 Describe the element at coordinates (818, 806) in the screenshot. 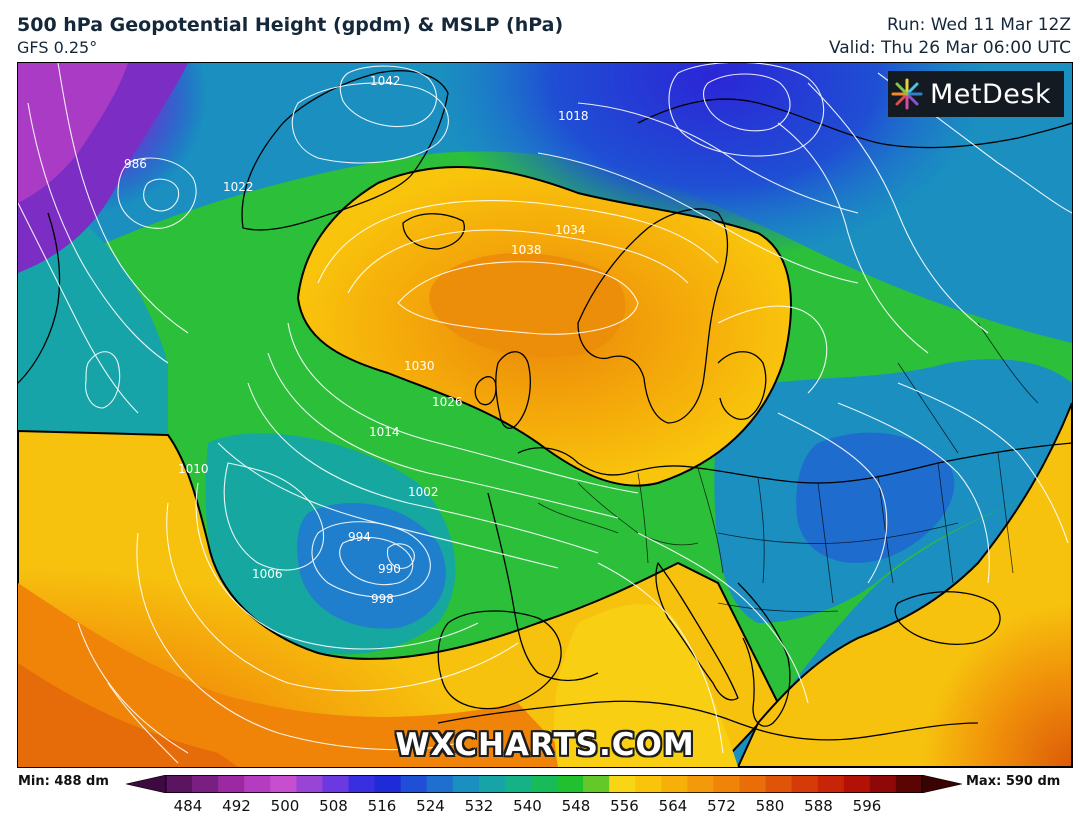

I see `colour-bar-tick-label: 588` at that location.